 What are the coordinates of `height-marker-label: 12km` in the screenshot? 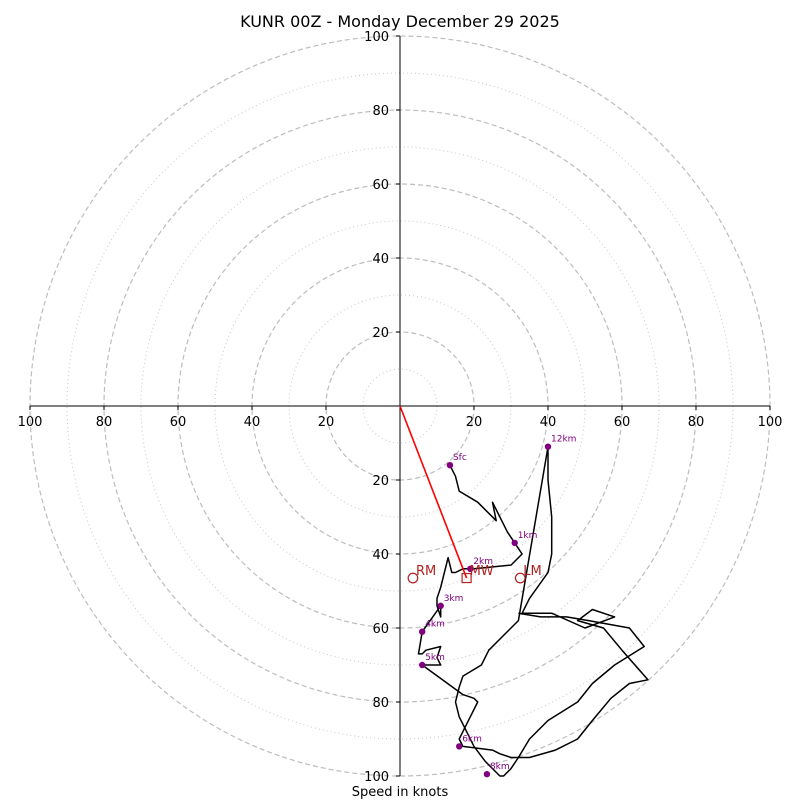 It's located at (563, 440).